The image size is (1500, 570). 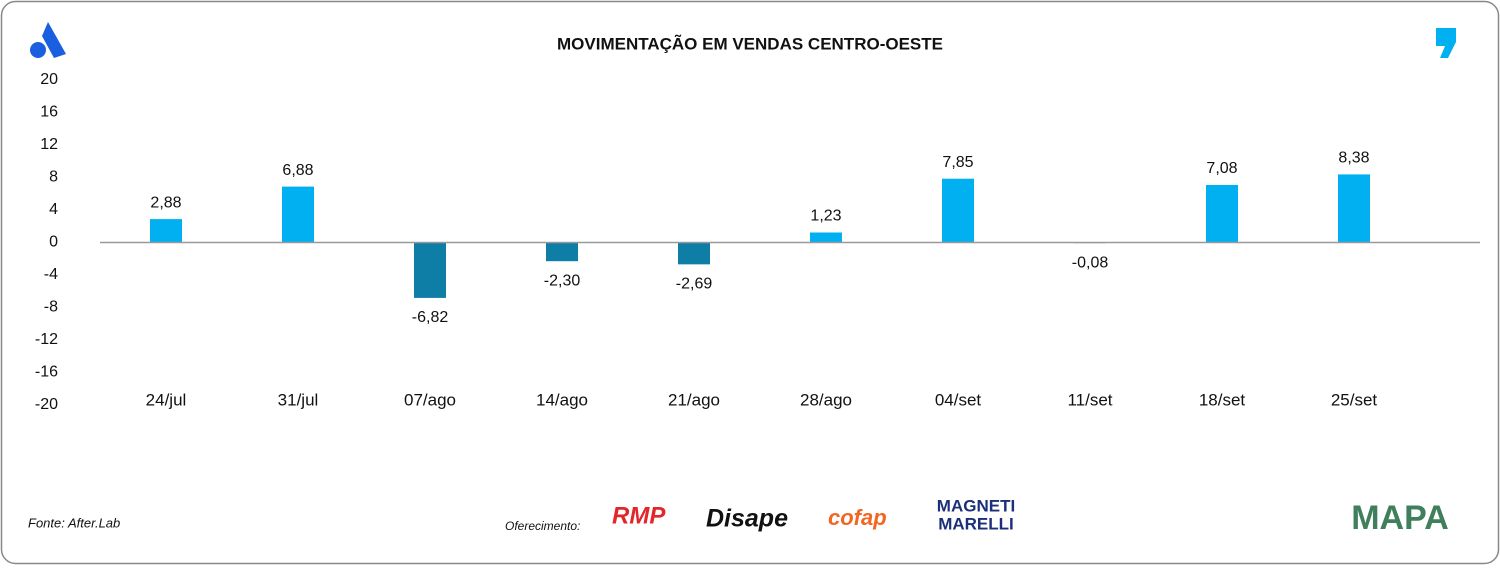 What do you see at coordinates (298, 399) in the screenshot?
I see `x-tick-label: 31/jul` at bounding box center [298, 399].